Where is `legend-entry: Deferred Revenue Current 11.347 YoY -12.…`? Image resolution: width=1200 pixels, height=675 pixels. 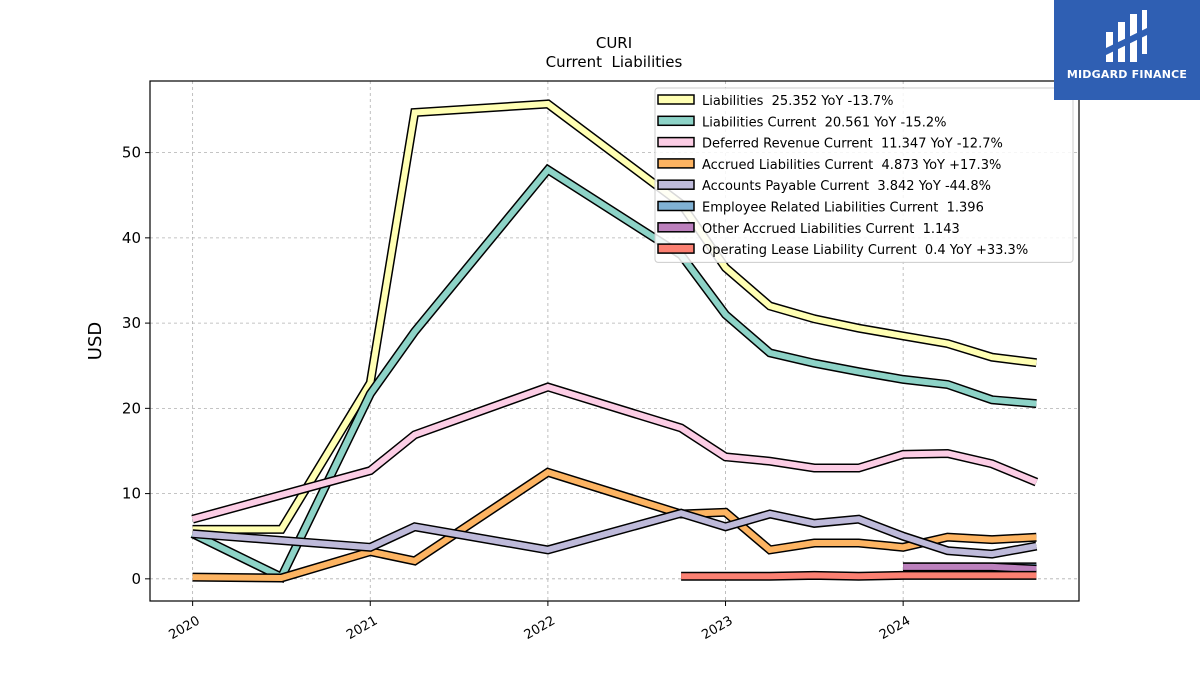 legend-entry: Deferred Revenue Current 11.347 YoY -12.… is located at coordinates (852, 144).